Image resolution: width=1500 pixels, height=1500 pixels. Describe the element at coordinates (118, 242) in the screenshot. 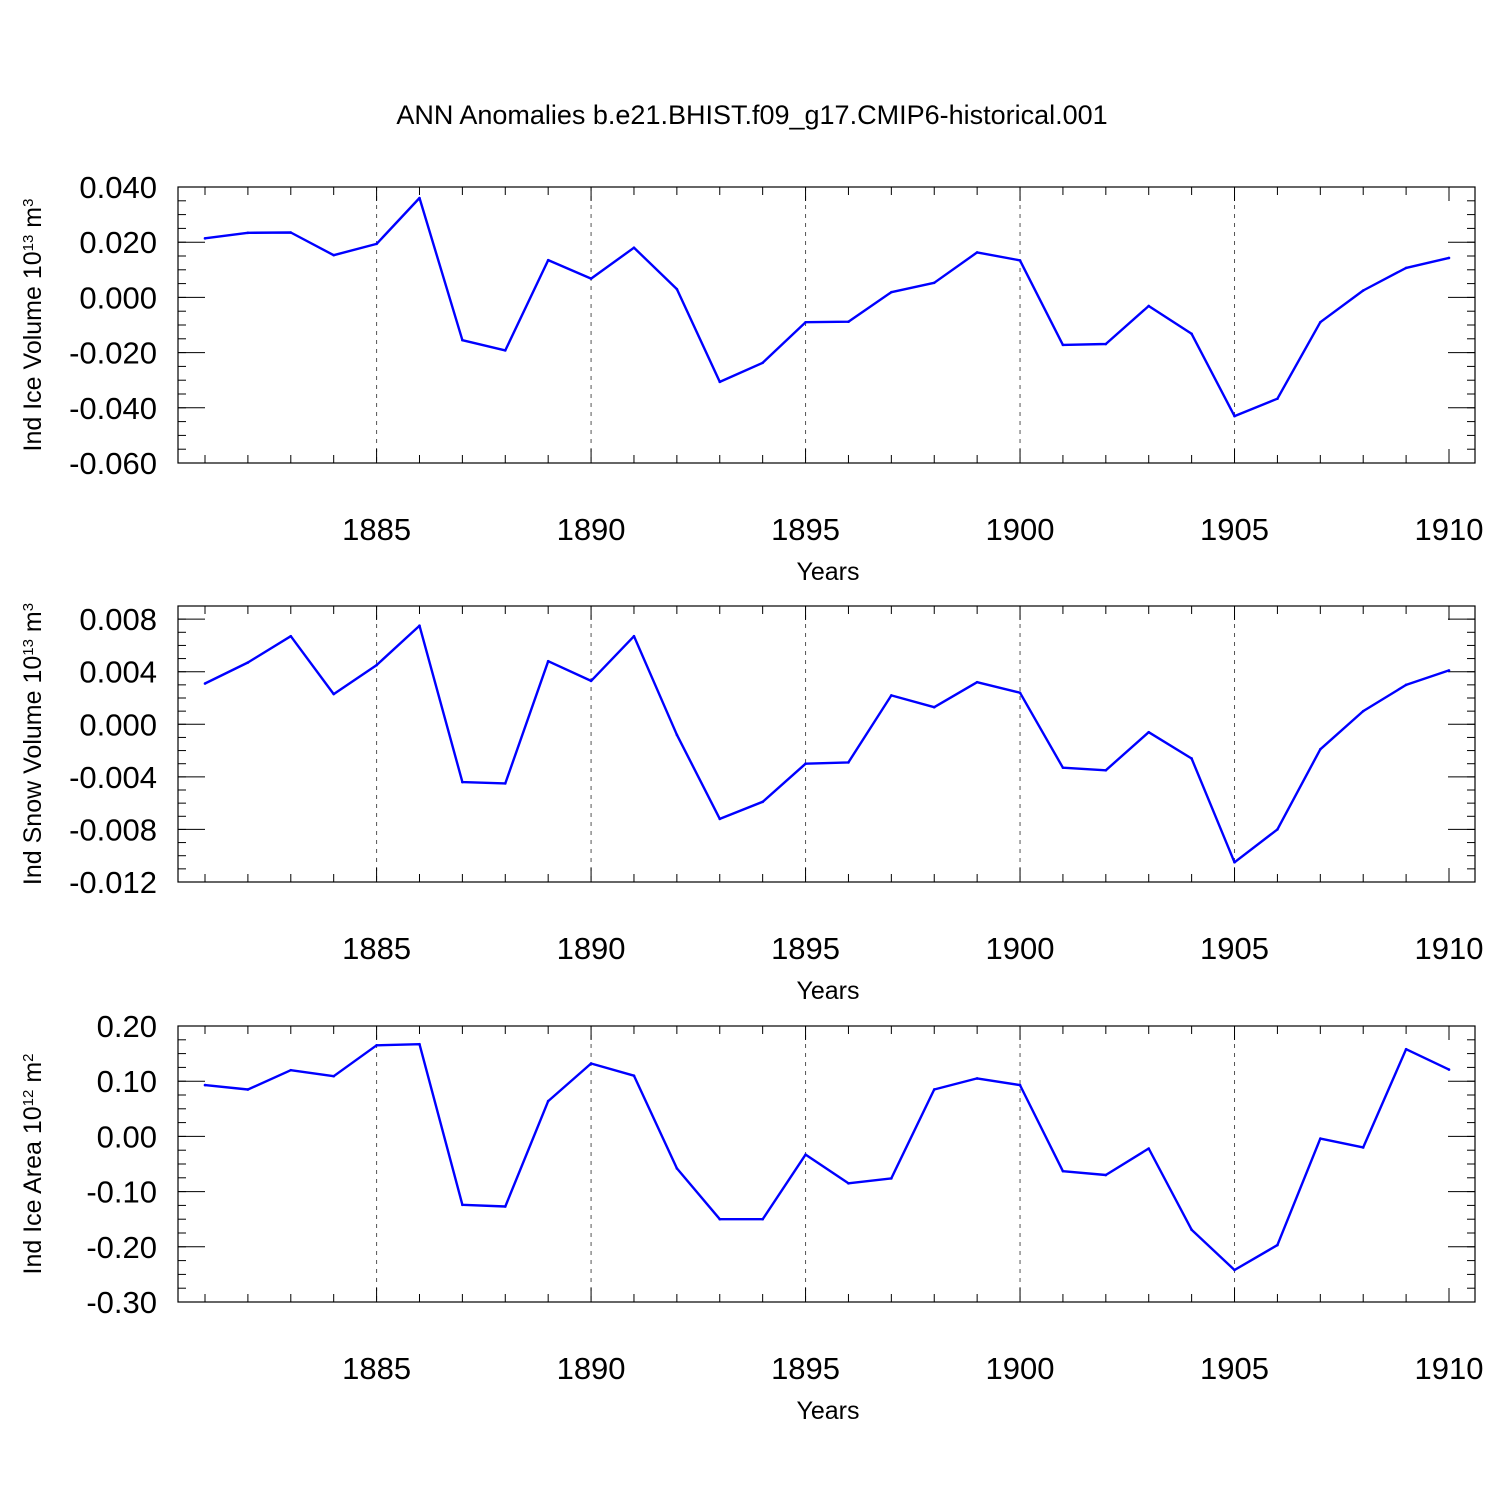

I see `y-tick-label: 0.020` at that location.